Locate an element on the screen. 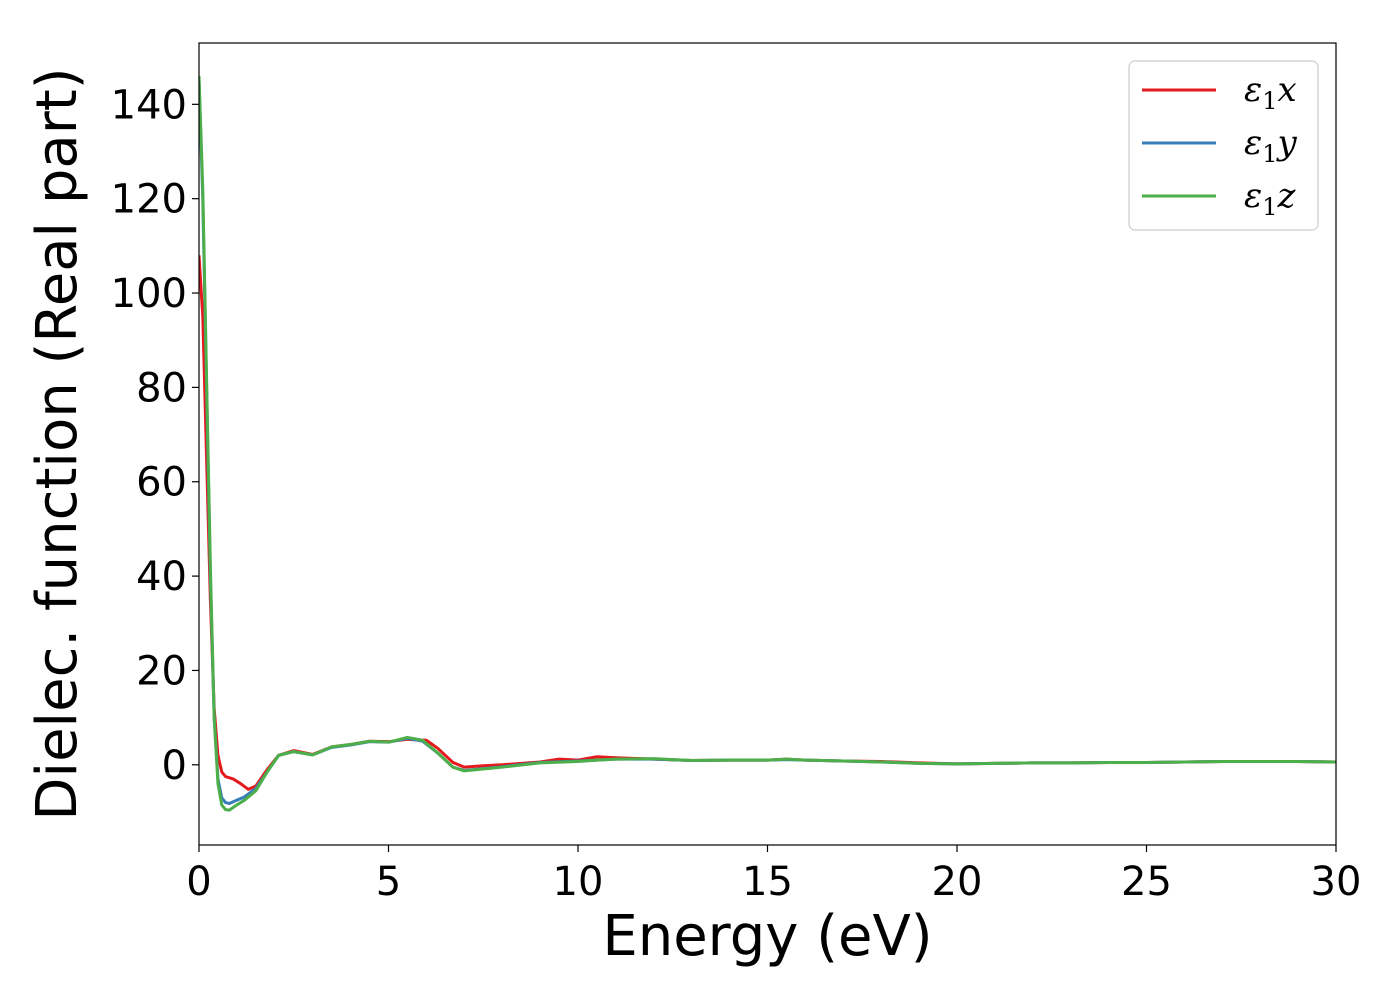 This screenshot has width=1400, height=1000. y-tick-label: 140 is located at coordinates (149, 105).